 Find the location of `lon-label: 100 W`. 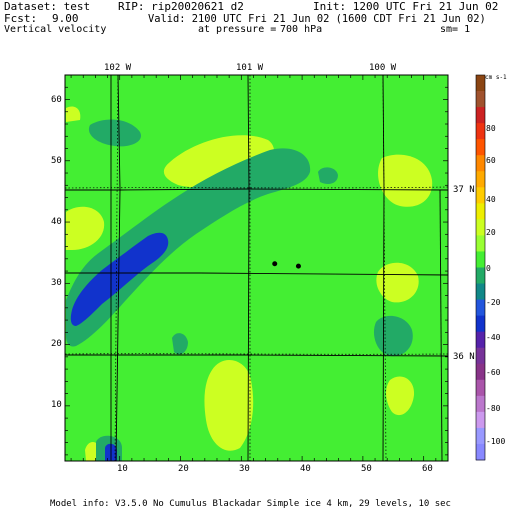

lon-label: 100 W is located at coordinates (383, 68).